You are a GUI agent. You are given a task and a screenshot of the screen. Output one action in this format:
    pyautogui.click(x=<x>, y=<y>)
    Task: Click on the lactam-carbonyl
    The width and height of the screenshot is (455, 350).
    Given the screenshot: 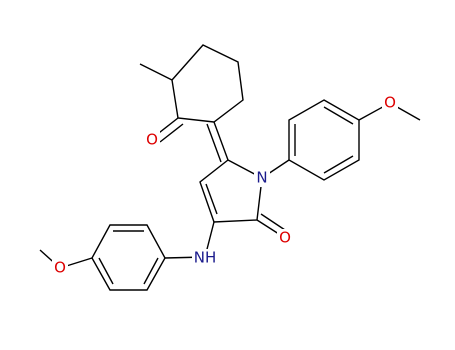 What is the action you would take?
    pyautogui.click(x=273, y=222)
    